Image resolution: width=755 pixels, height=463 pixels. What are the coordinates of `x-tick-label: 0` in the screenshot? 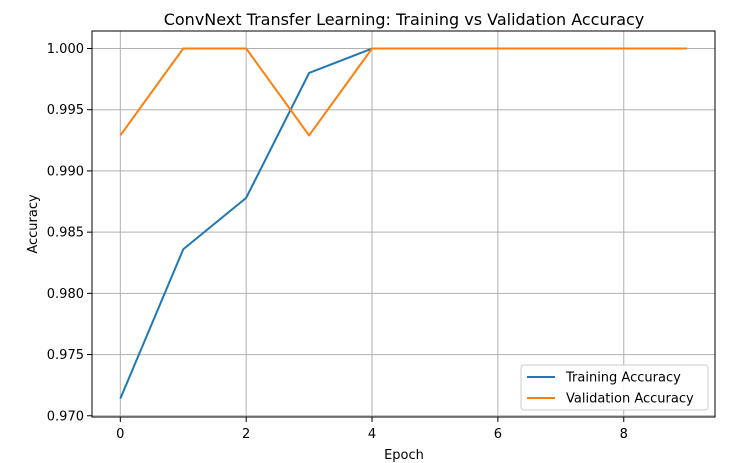 It's located at (120, 434).